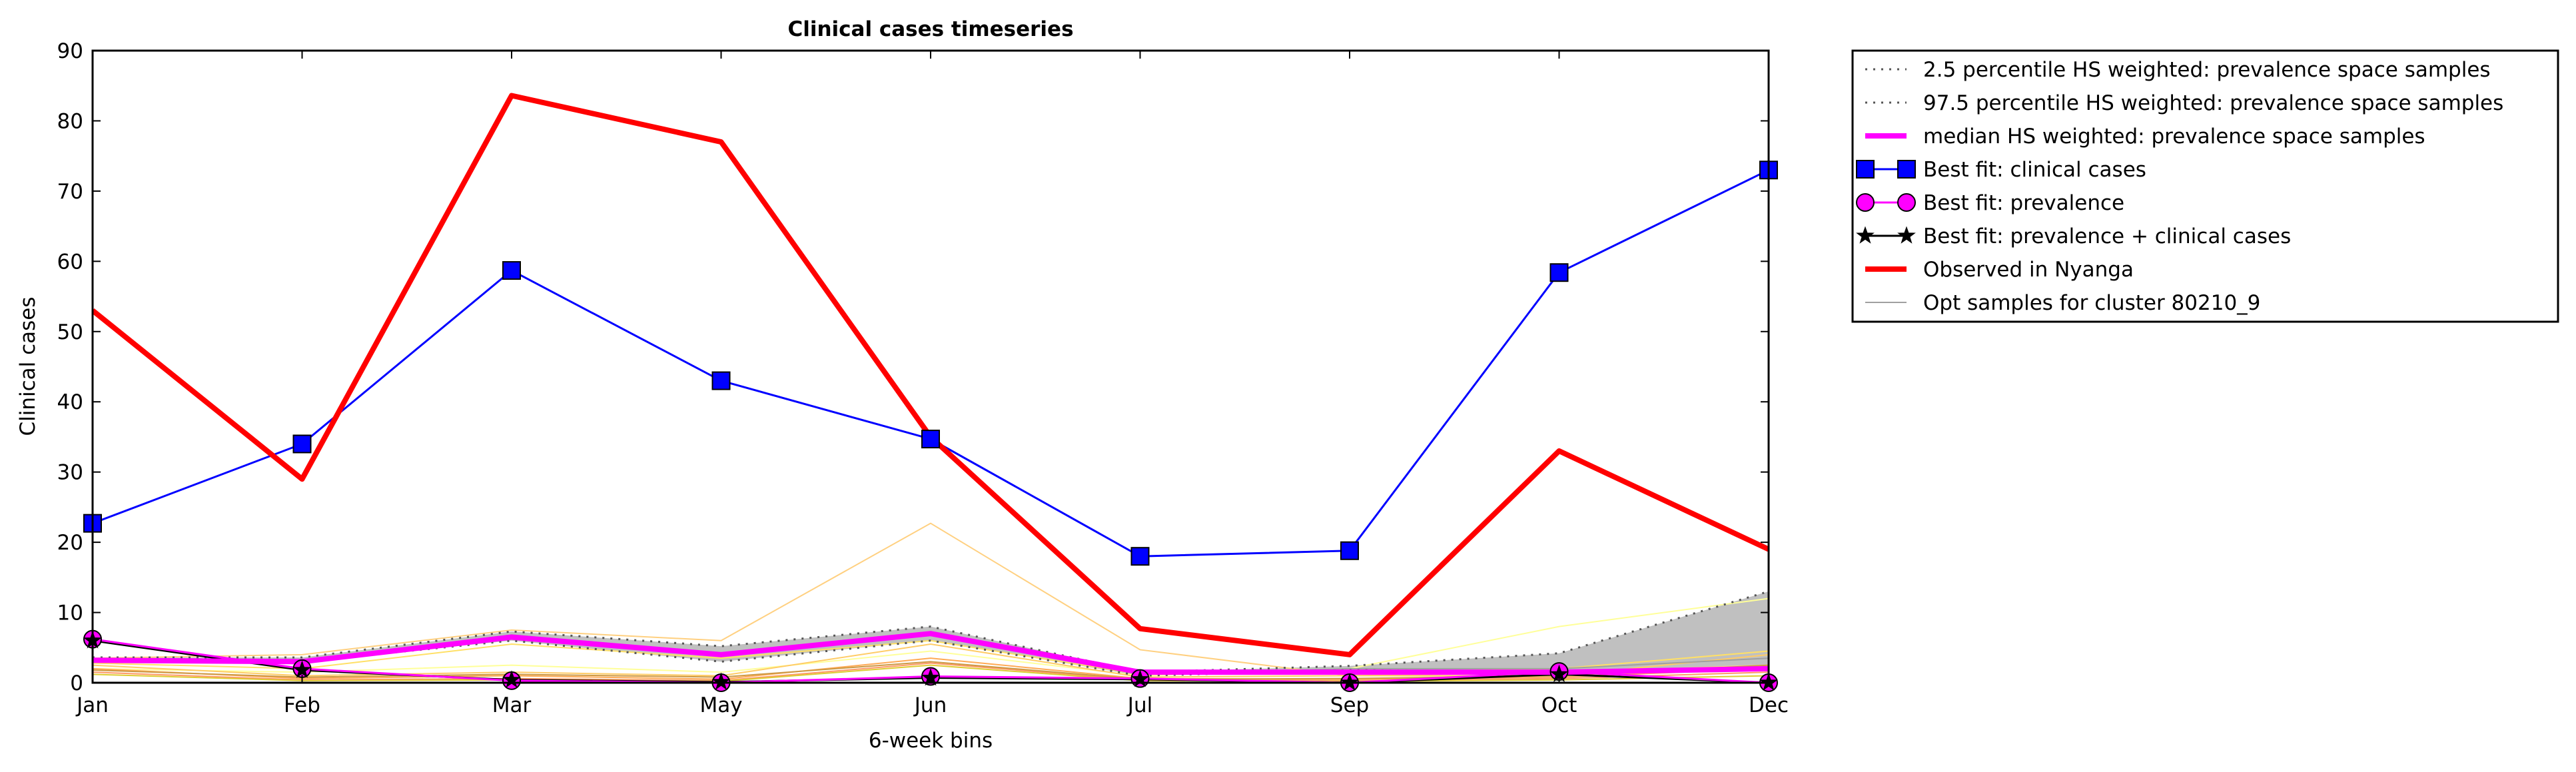  I want to click on legend-frame, so click(2205, 186).